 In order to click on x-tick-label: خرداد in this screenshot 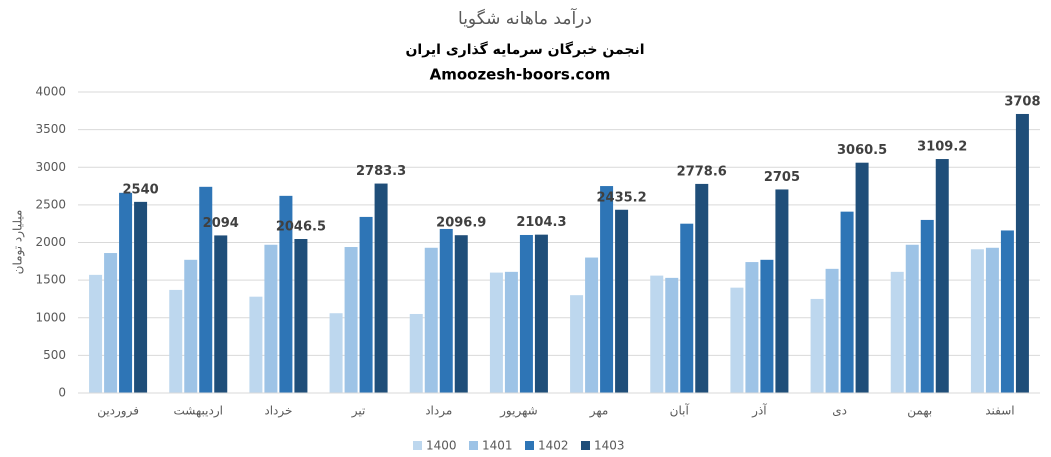, I will do `click(278, 411)`.